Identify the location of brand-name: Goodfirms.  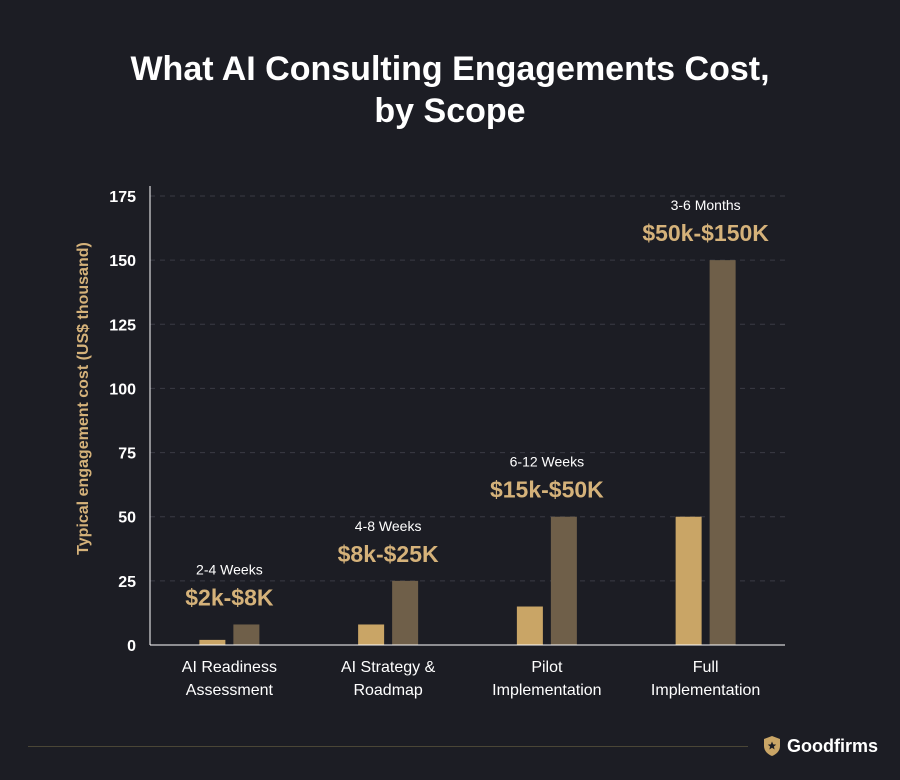
(833, 745).